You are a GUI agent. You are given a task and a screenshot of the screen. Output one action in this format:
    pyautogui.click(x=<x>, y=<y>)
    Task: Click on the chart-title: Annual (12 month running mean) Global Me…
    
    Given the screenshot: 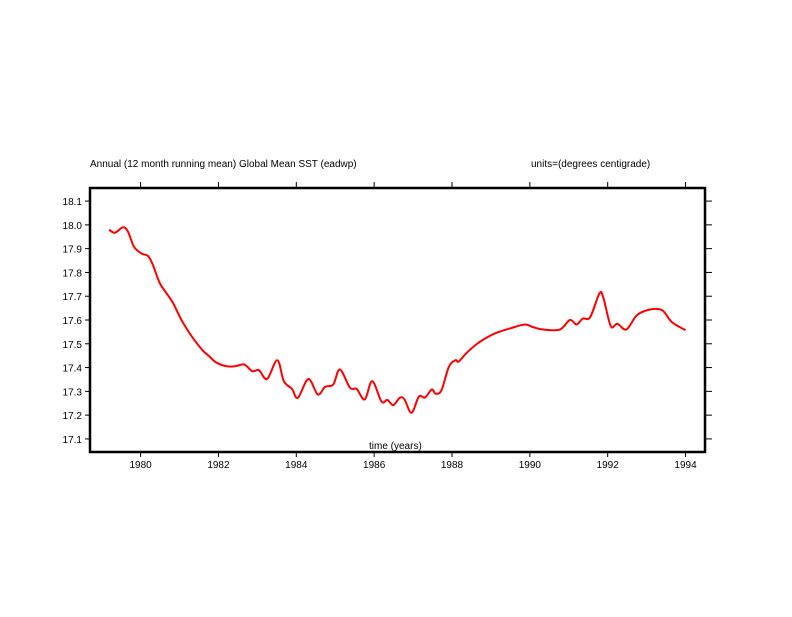 What is the action you would take?
    pyautogui.click(x=223, y=164)
    